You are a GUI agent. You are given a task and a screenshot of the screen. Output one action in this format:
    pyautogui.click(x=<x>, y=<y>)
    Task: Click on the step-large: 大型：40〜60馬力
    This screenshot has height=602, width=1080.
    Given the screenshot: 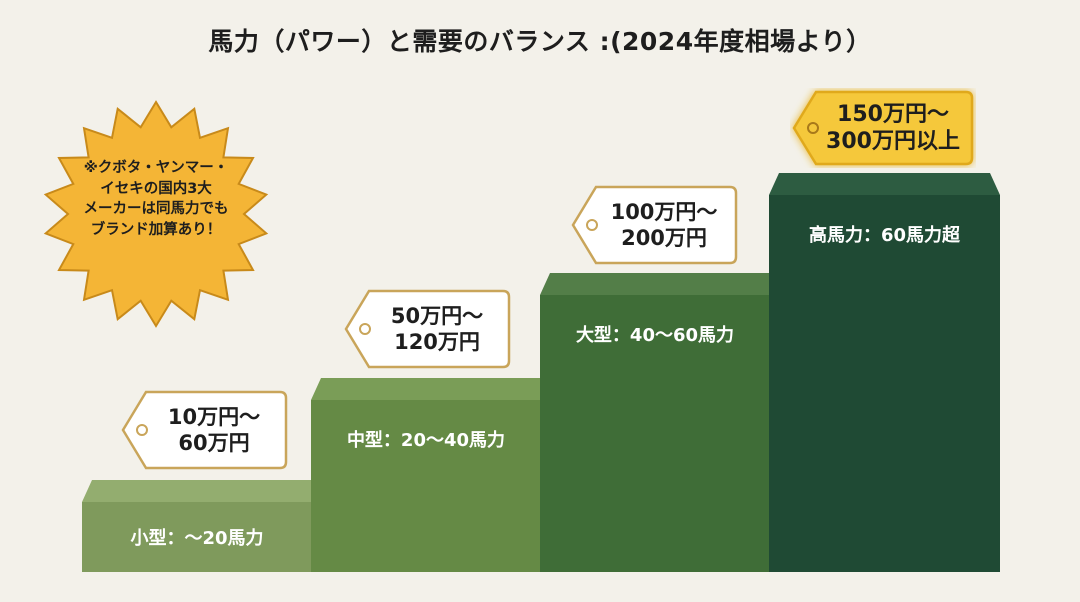 What is the action you would take?
    pyautogui.click(x=655, y=422)
    